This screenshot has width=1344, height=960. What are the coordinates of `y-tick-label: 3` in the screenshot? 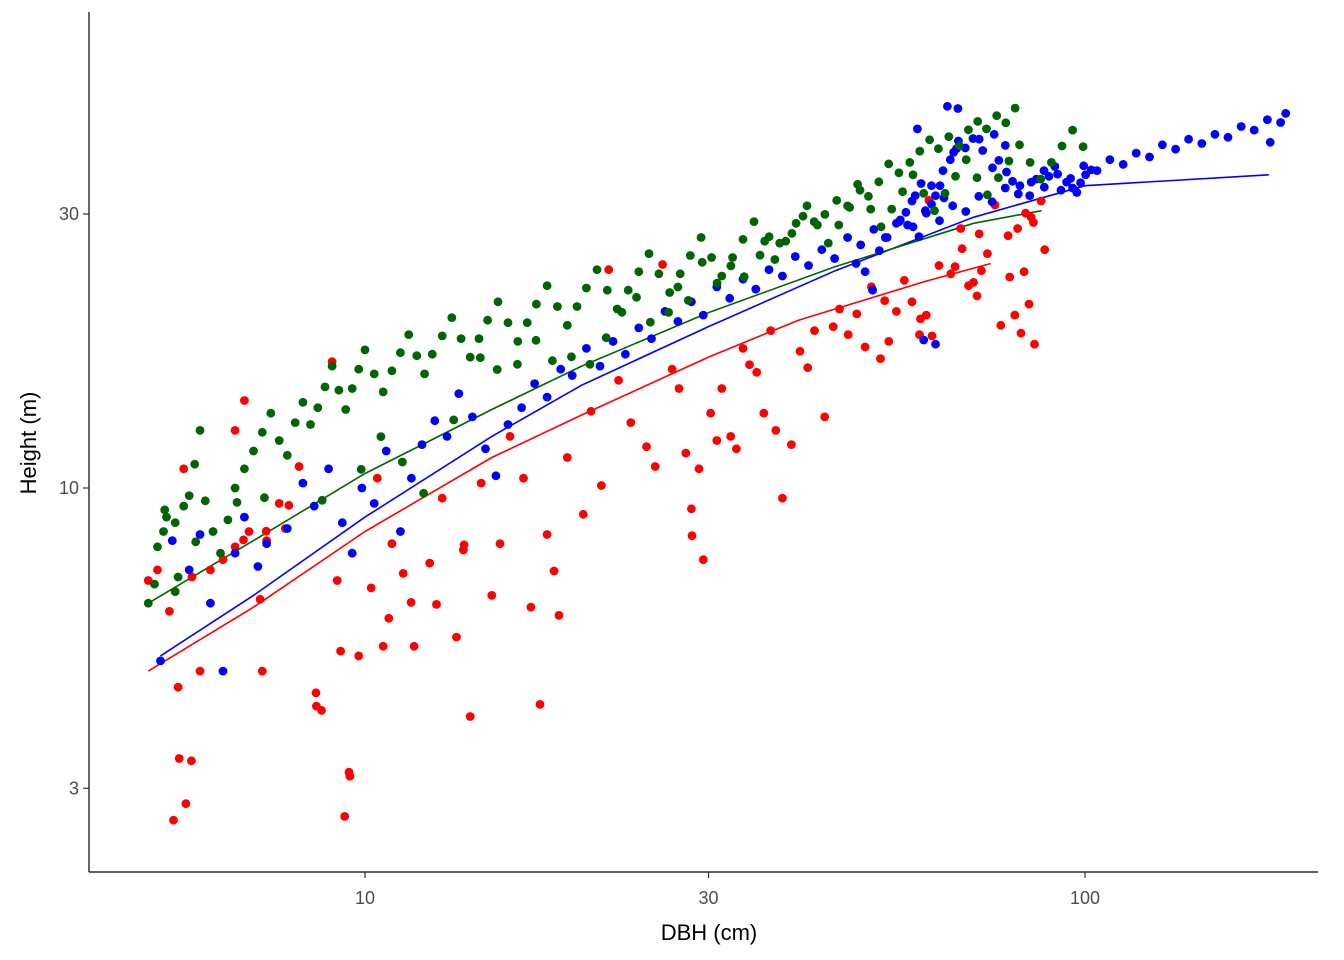 It's located at (74, 788).